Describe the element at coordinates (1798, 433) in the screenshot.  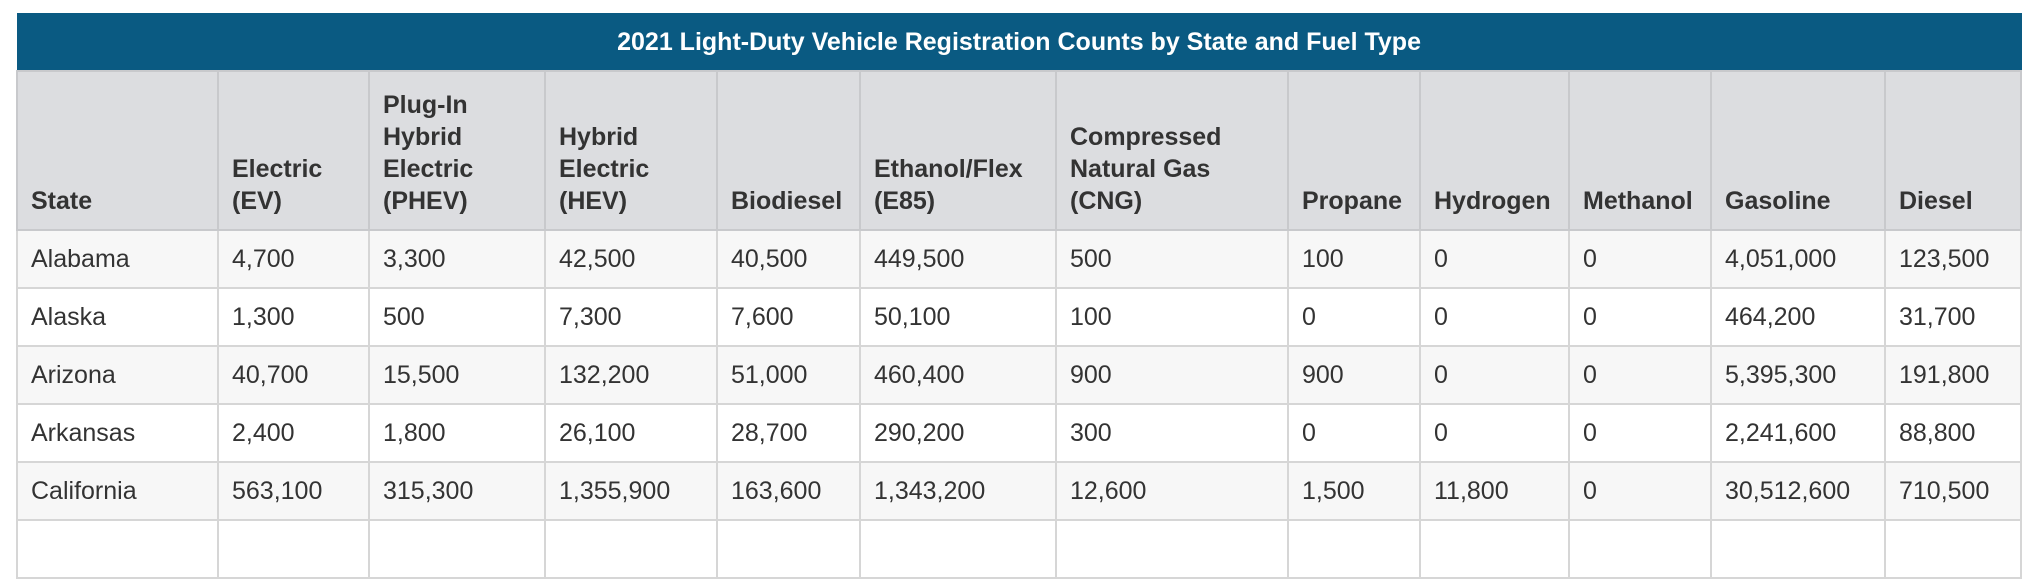
I see `count-cell: 2,241,600` at that location.